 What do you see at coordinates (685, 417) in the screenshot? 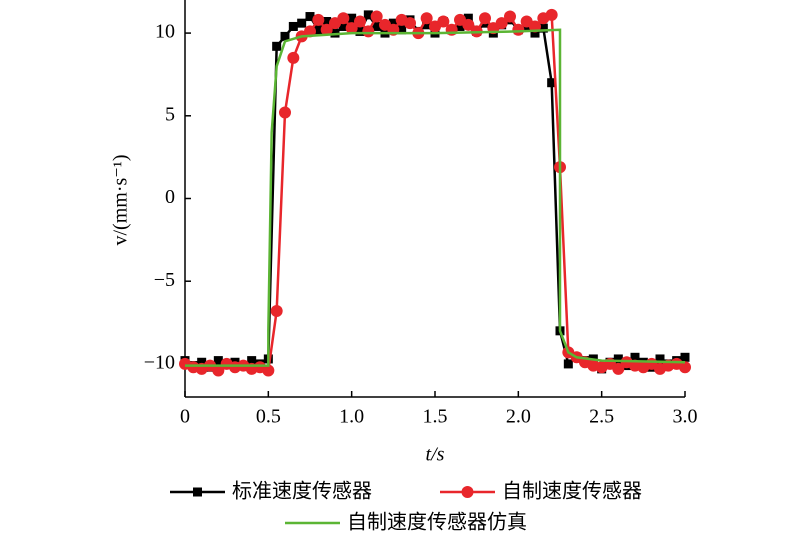
I see `x-tick-label: 3.0` at bounding box center [685, 417].